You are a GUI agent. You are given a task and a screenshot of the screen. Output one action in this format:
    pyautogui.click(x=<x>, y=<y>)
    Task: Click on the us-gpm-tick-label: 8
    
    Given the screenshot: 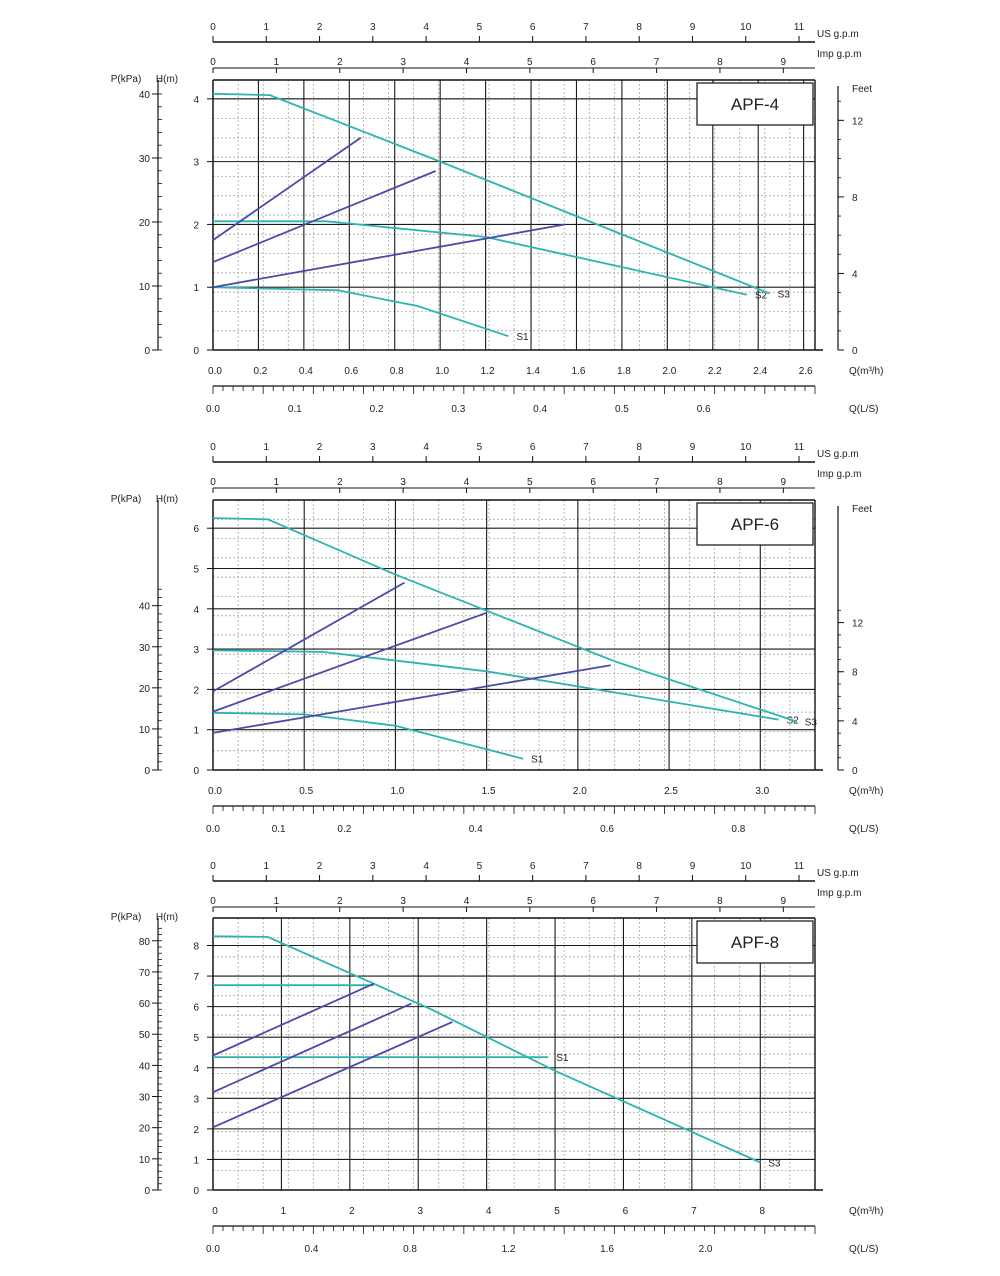 What is the action you would take?
    pyautogui.click(x=639, y=447)
    